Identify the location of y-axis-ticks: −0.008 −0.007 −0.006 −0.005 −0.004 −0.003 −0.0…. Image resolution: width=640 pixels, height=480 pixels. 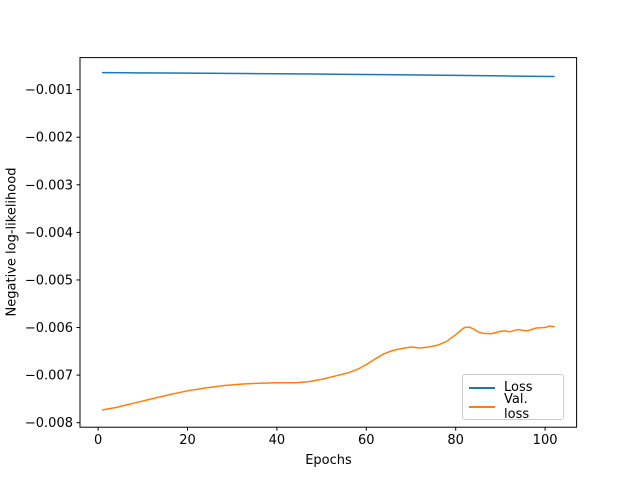
(52, 257).